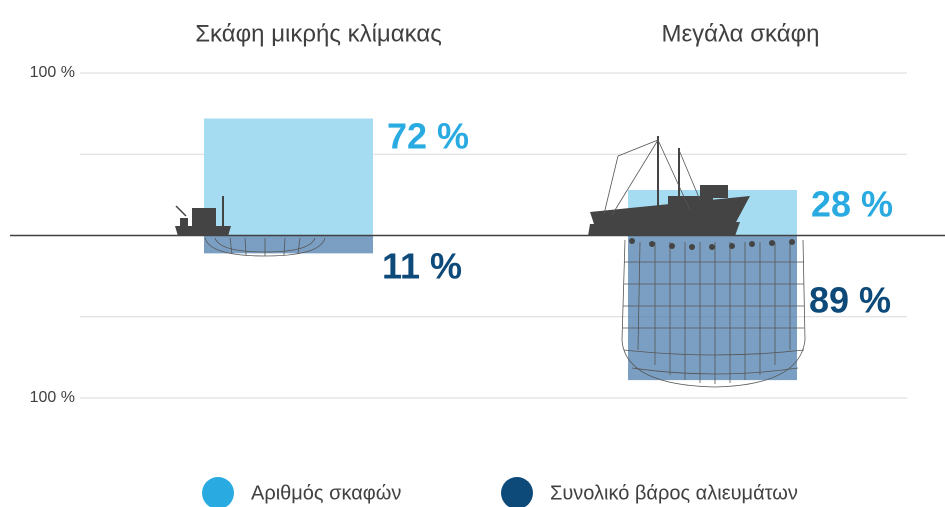 This screenshot has width=945, height=507. Describe the element at coordinates (326, 493) in the screenshot. I see `legend-label: Αριθμός σκαφών` at that location.